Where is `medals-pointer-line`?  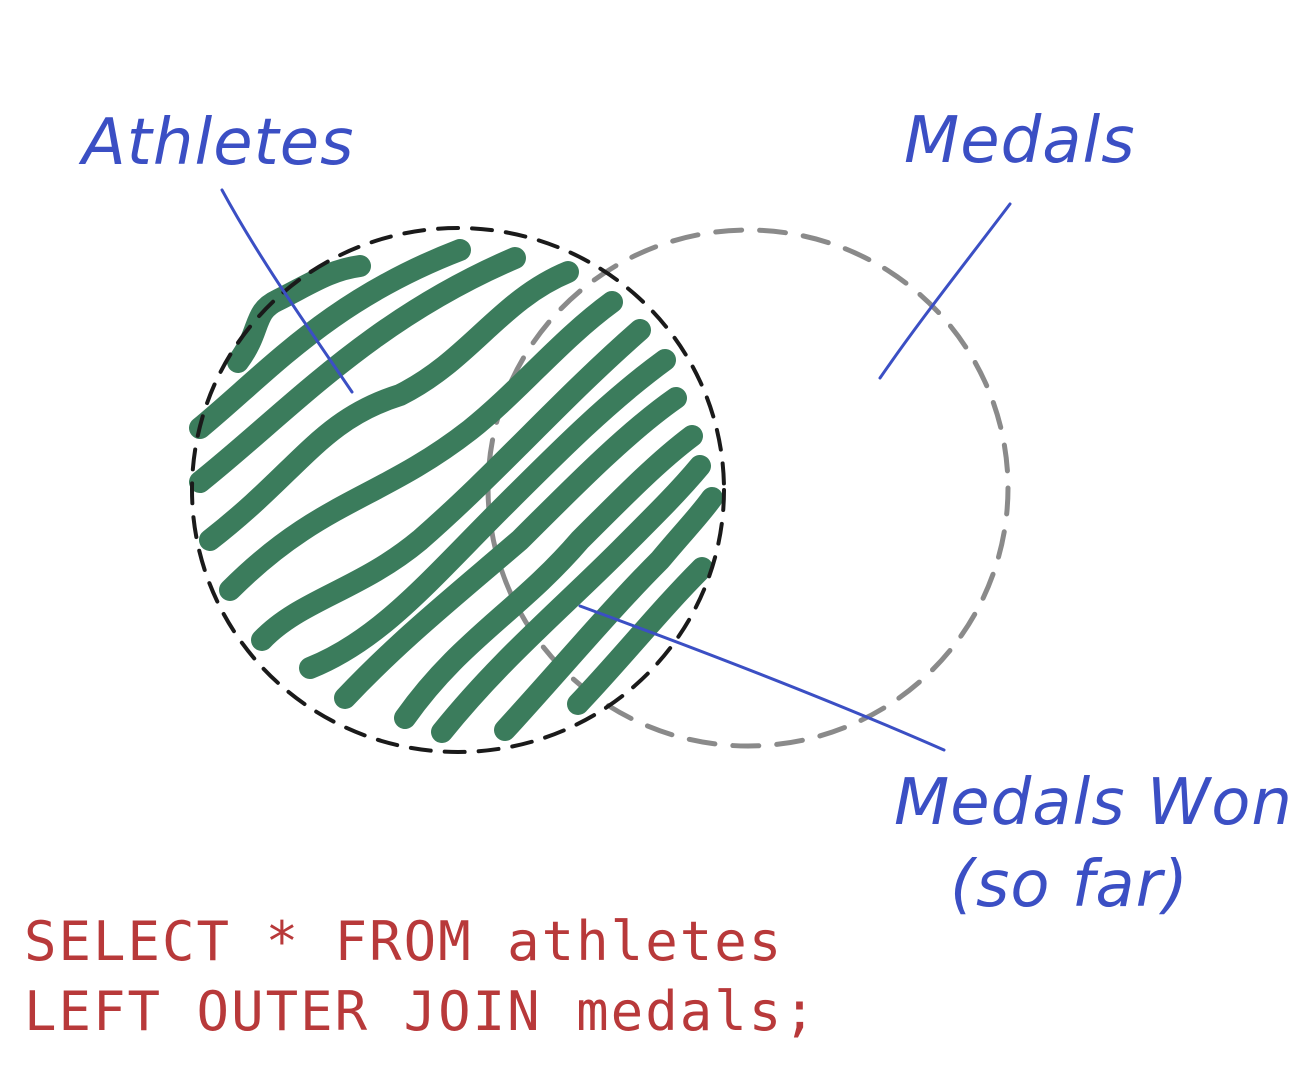
medals-pointer-line is located at coordinates (945, 291).